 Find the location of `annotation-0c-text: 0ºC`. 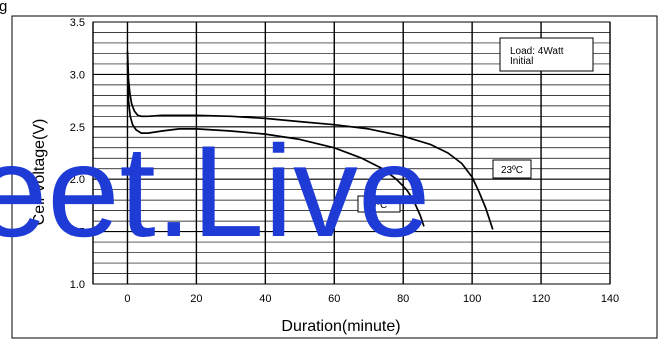

annotation-0c-text: 0ºC is located at coordinates (379, 205).